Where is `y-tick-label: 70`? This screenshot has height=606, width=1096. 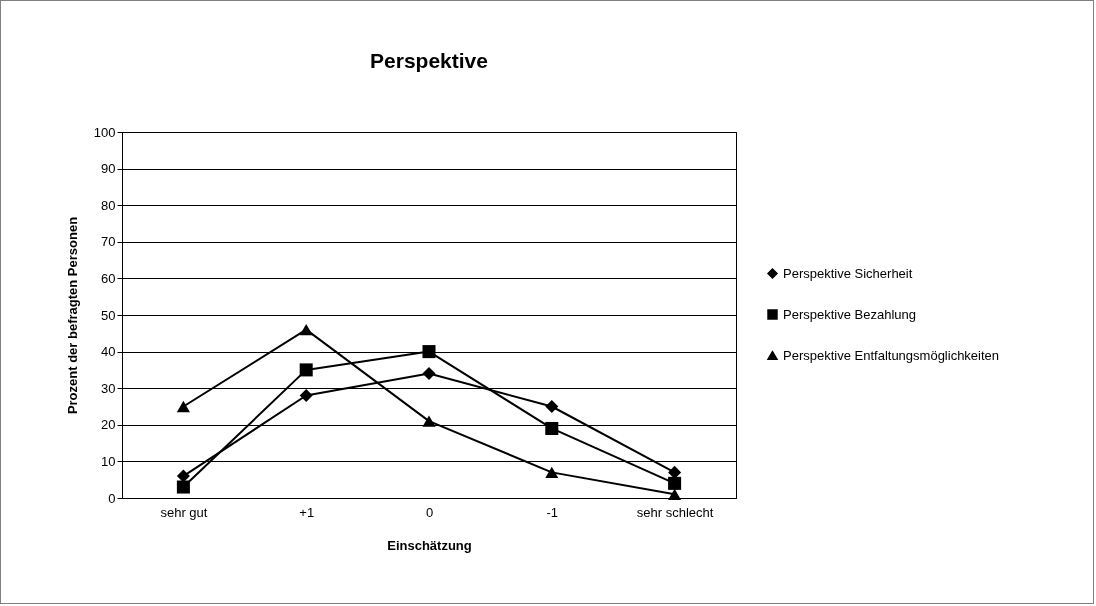
y-tick-label: 70 is located at coordinates (108, 242).